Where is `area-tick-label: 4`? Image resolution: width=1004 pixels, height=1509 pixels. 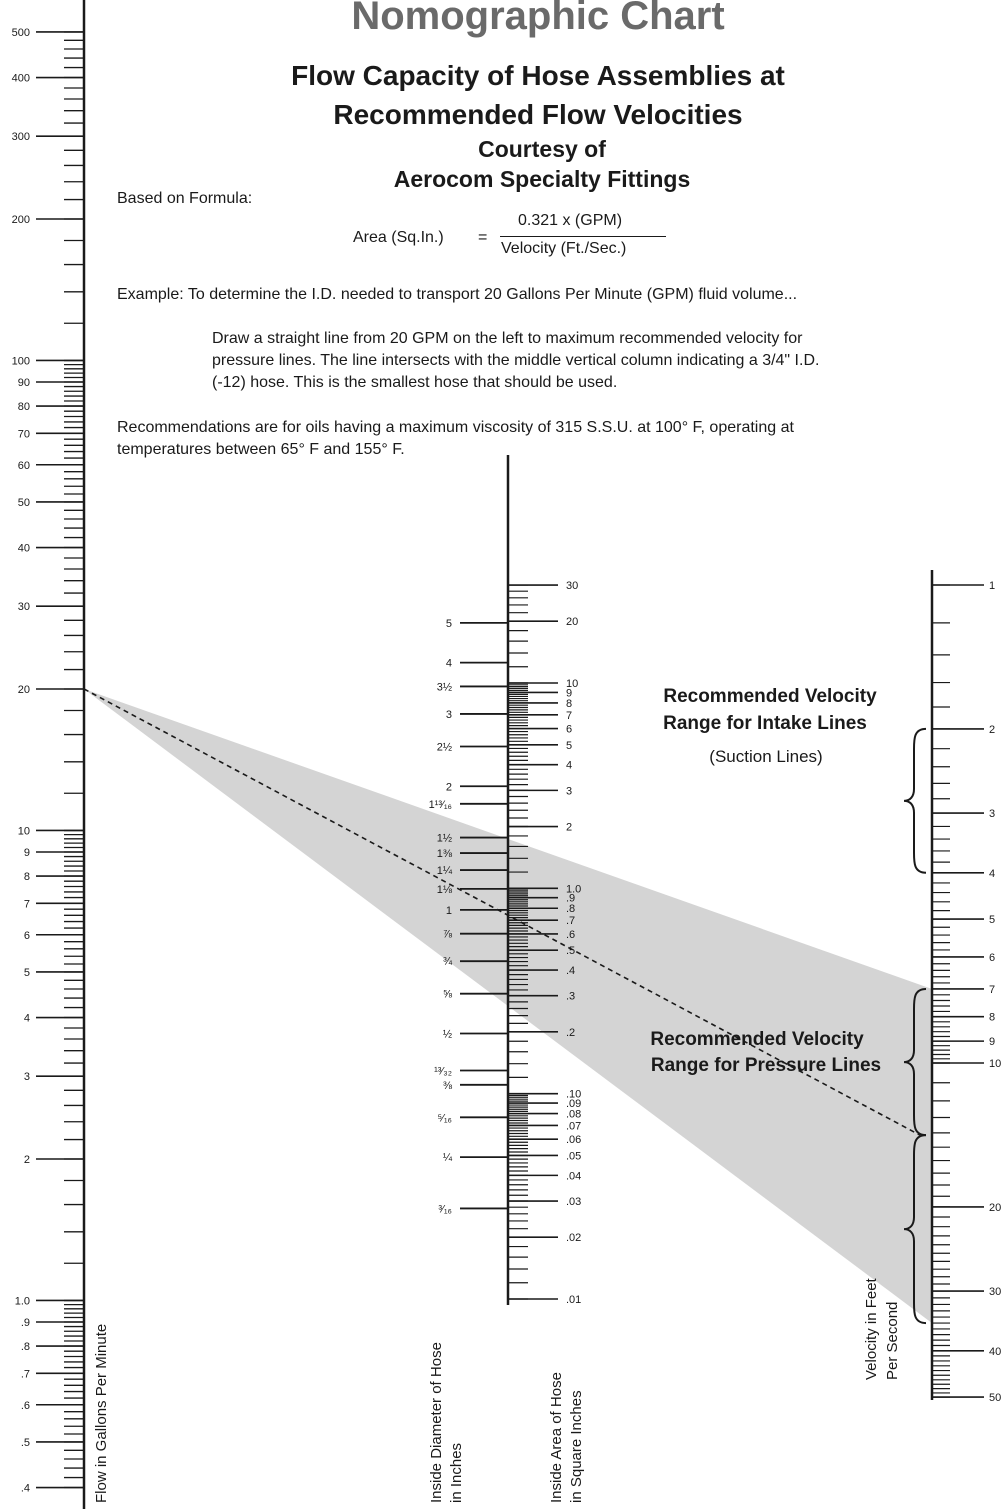
area-tick-label: 4 is located at coordinates (569, 766).